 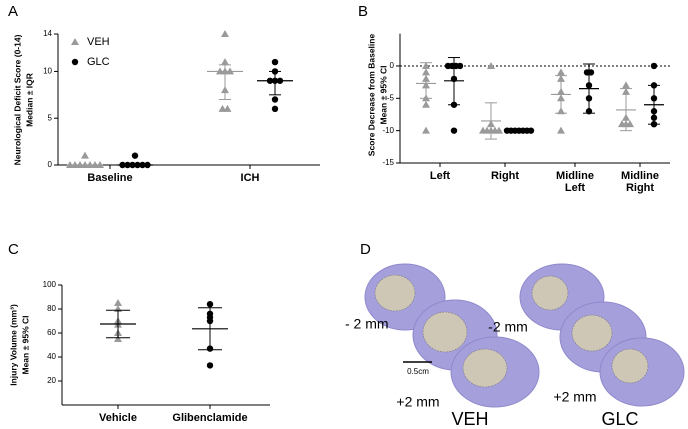 I want to click on legend-label: VEH, so click(x=98, y=42).